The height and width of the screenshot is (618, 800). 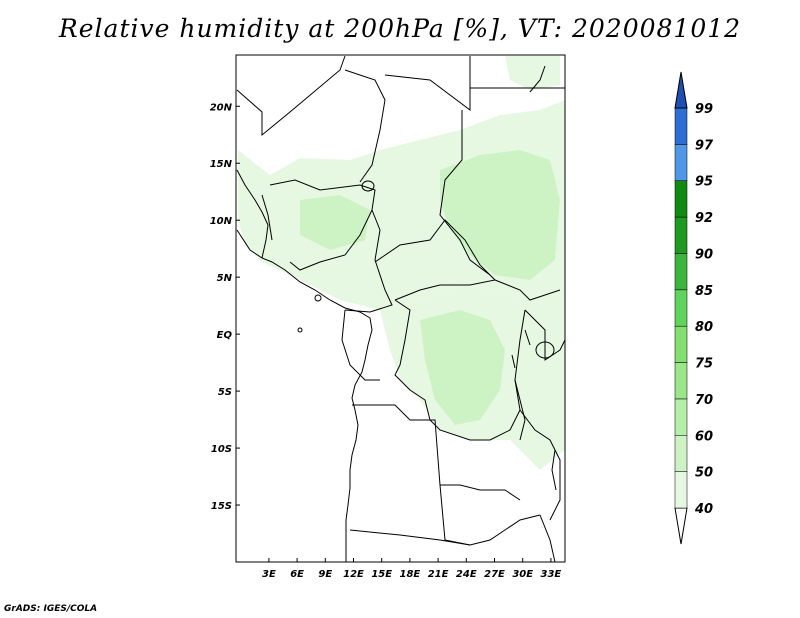 I want to click on colorbar-label: 95, so click(x=704, y=182).